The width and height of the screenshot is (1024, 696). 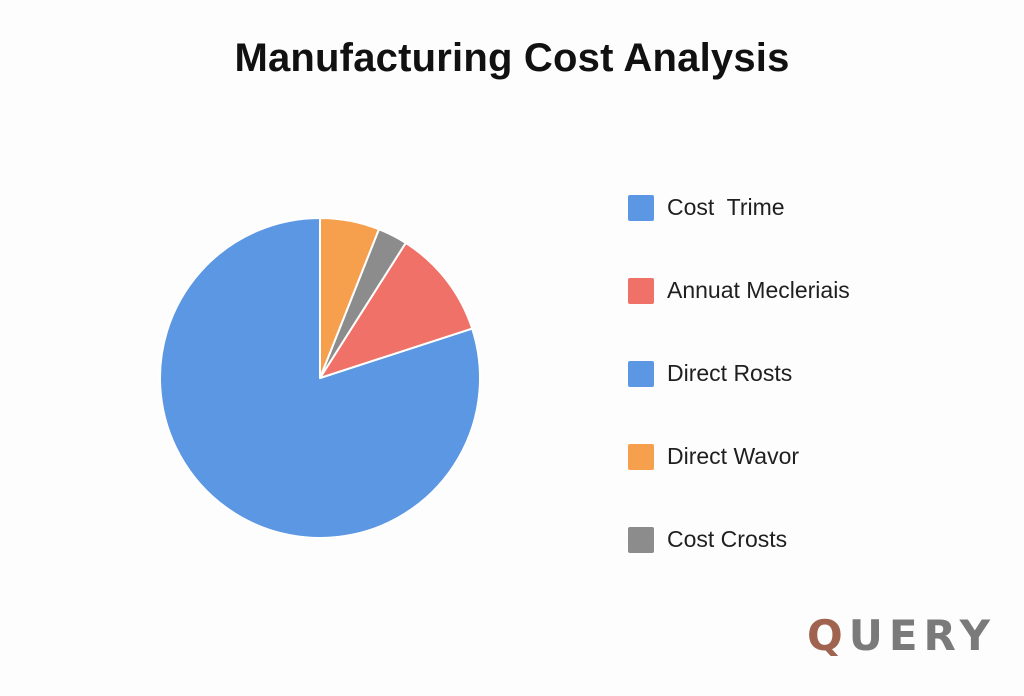 What do you see at coordinates (786, 227) in the screenshot?
I see `legend-item-0: Cost Trime` at bounding box center [786, 227].